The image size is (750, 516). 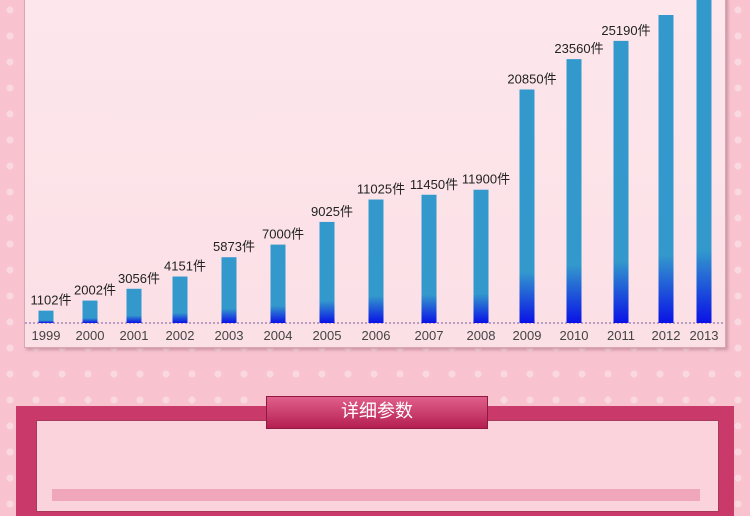 What do you see at coordinates (434, 184) in the screenshot?
I see `data-label: 11450件` at bounding box center [434, 184].